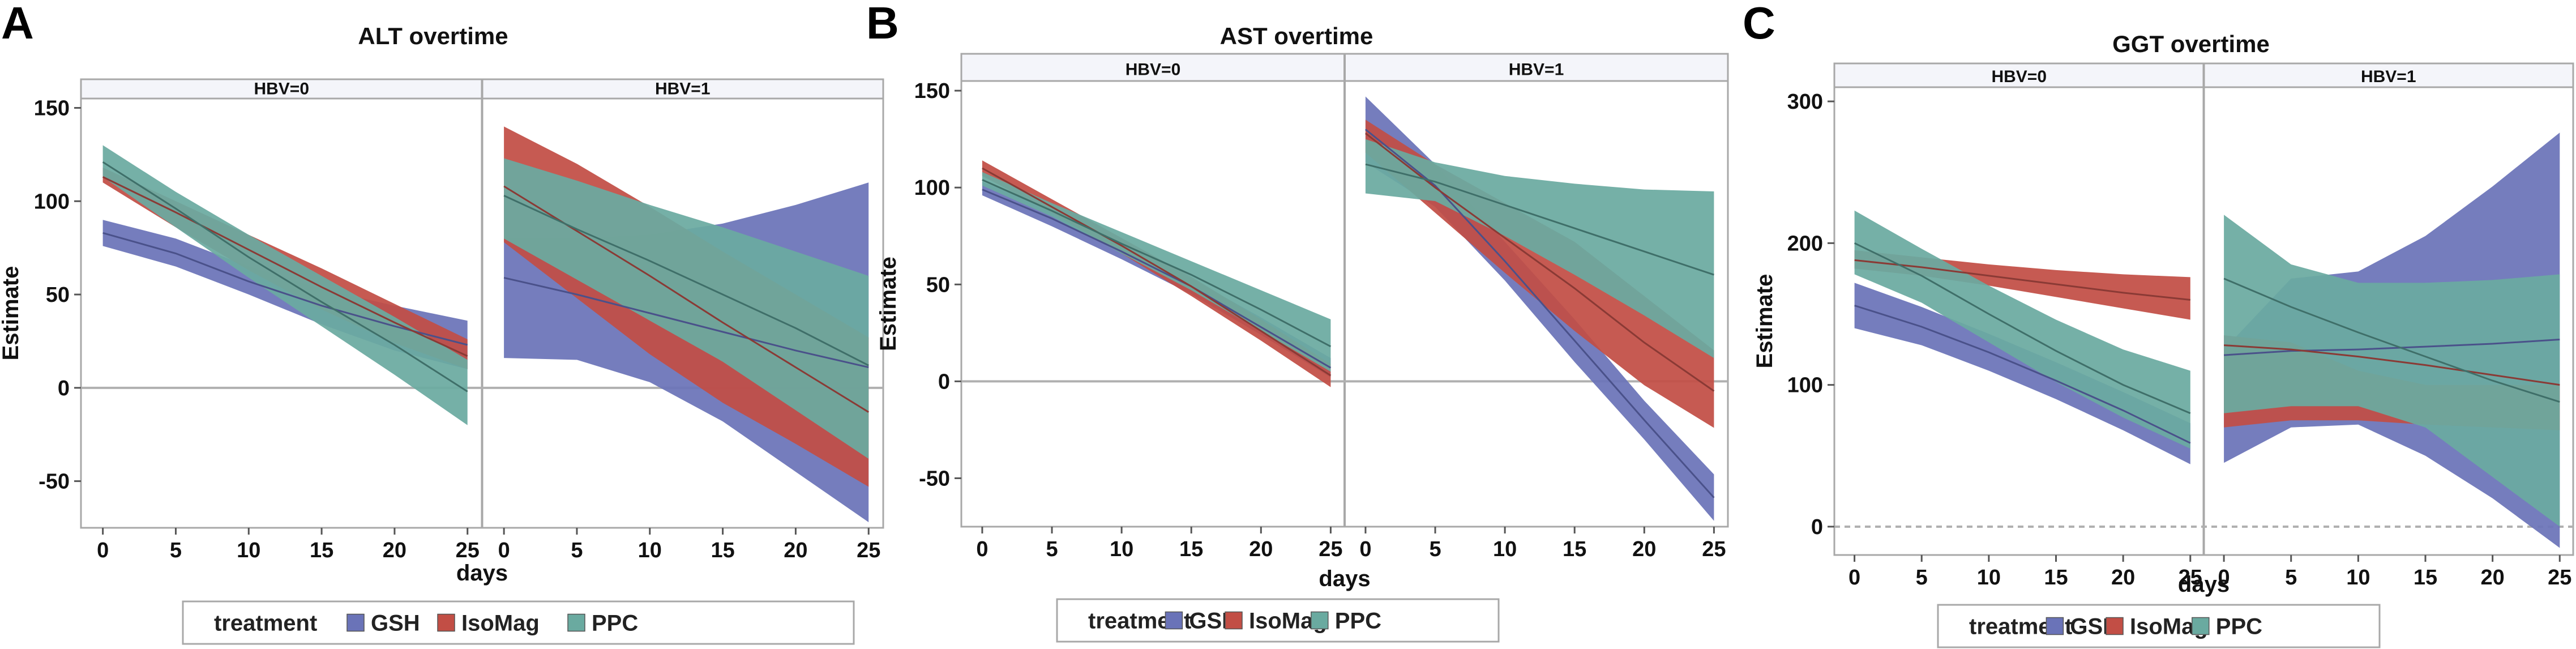 The width and height of the screenshot is (2576, 649). Describe the element at coordinates (500, 623) in the screenshot. I see `legend-label-isomag: IsoMag` at that location.